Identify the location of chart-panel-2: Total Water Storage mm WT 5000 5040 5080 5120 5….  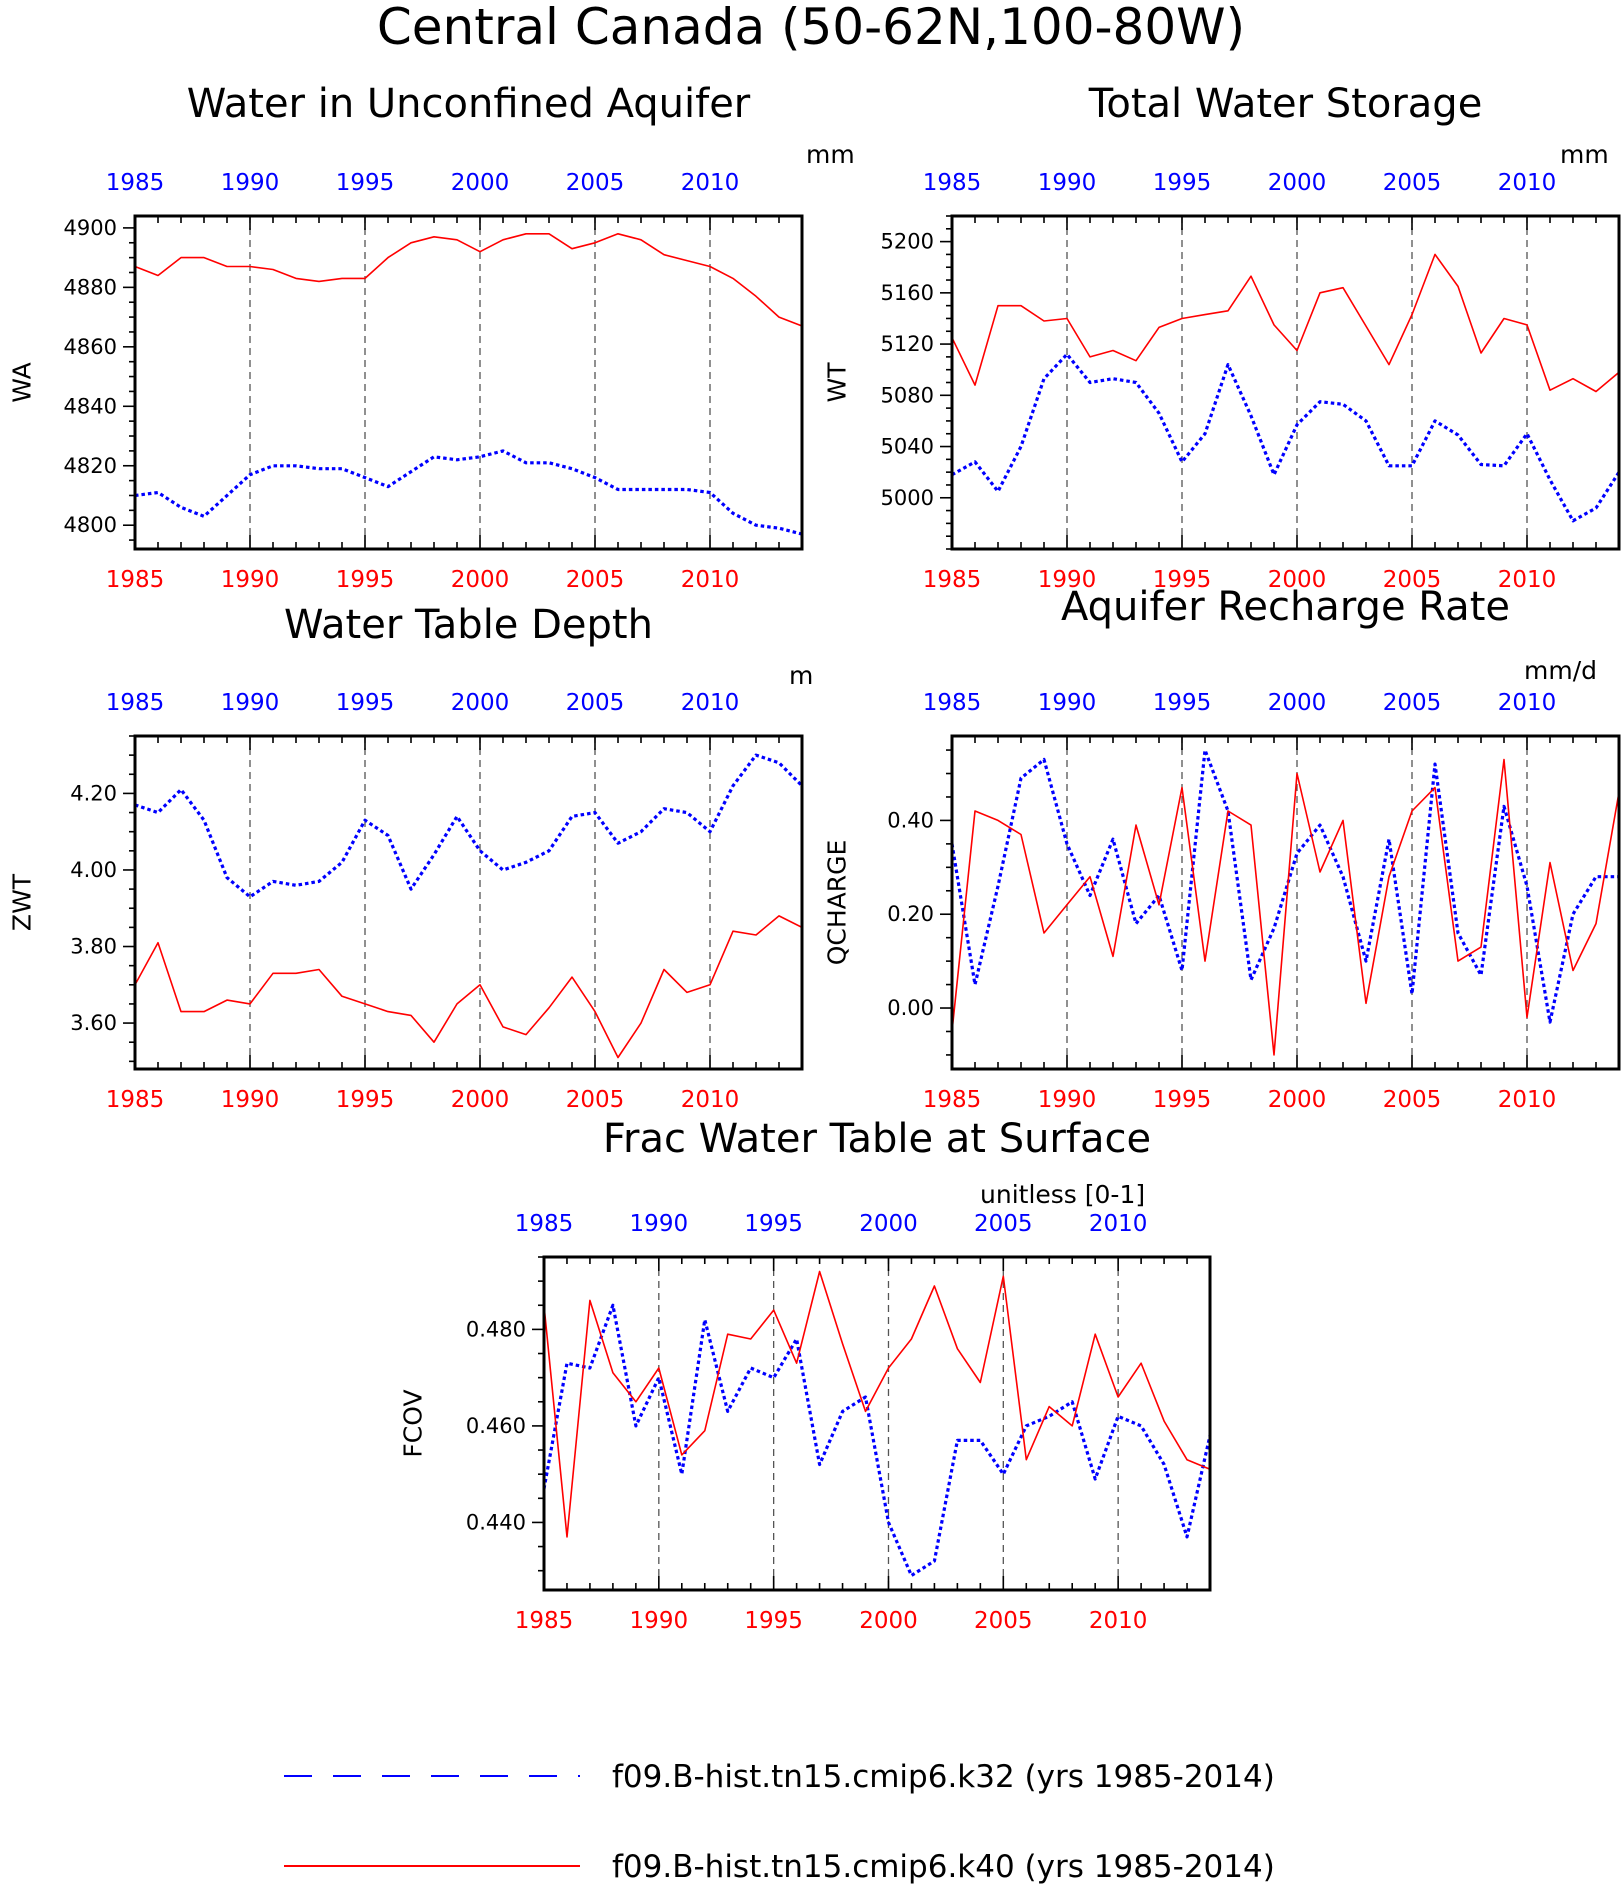
(1222, 337).